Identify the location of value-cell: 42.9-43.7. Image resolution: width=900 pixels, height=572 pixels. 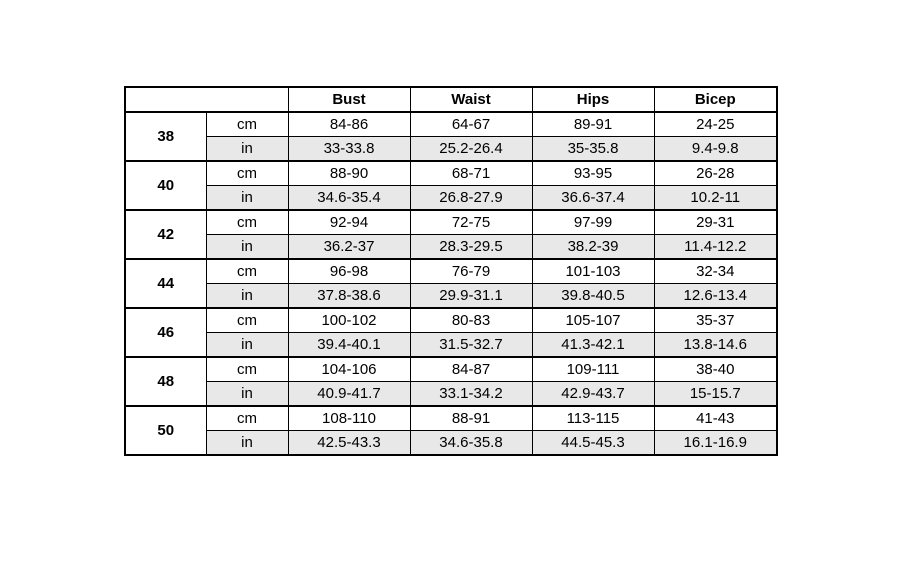
(593, 394).